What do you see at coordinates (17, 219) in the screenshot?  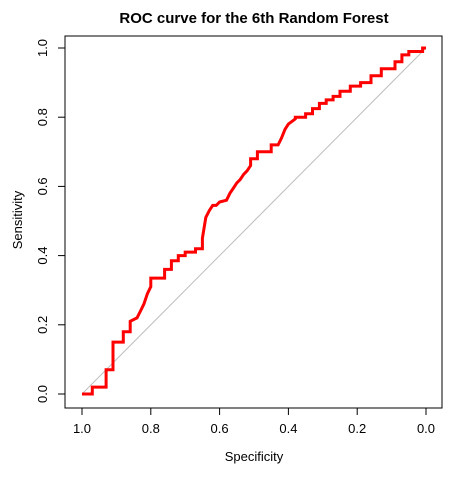 I see `y-axis-label: Sensitivity` at bounding box center [17, 219].